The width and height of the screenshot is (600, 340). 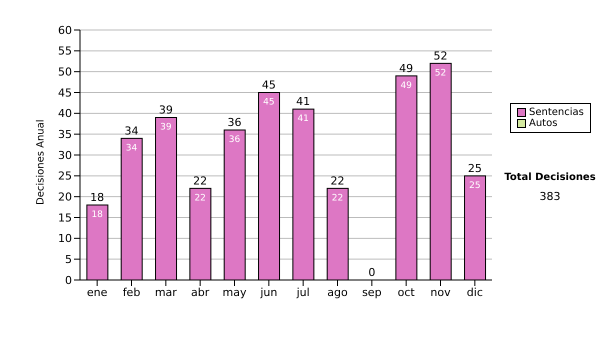 I want to click on total-label: 36, so click(x=235, y=122).